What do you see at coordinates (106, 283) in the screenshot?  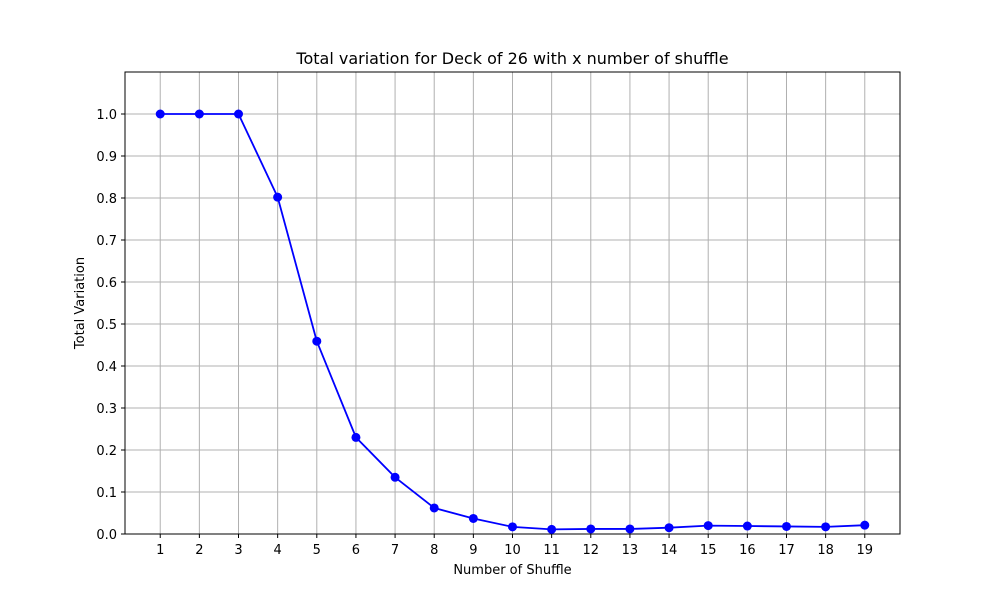 I see `y-tick-label: 0.6` at bounding box center [106, 283].